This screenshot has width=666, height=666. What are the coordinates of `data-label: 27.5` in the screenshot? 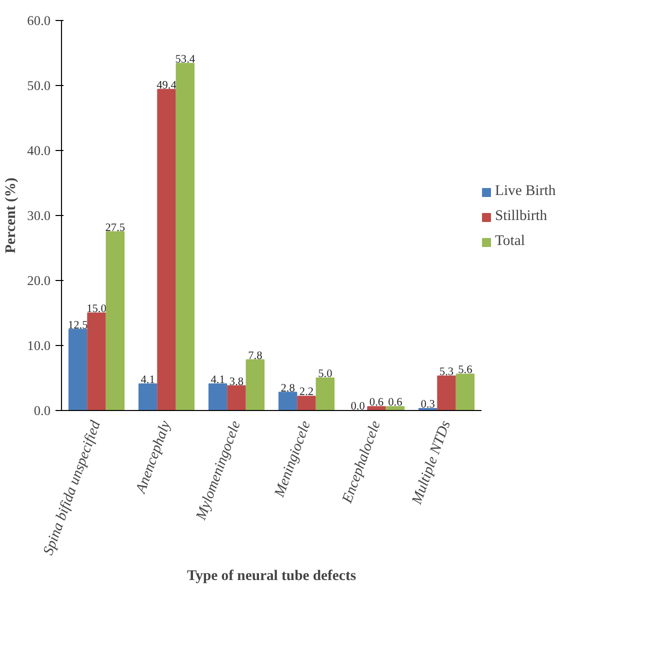 It's located at (115, 228).